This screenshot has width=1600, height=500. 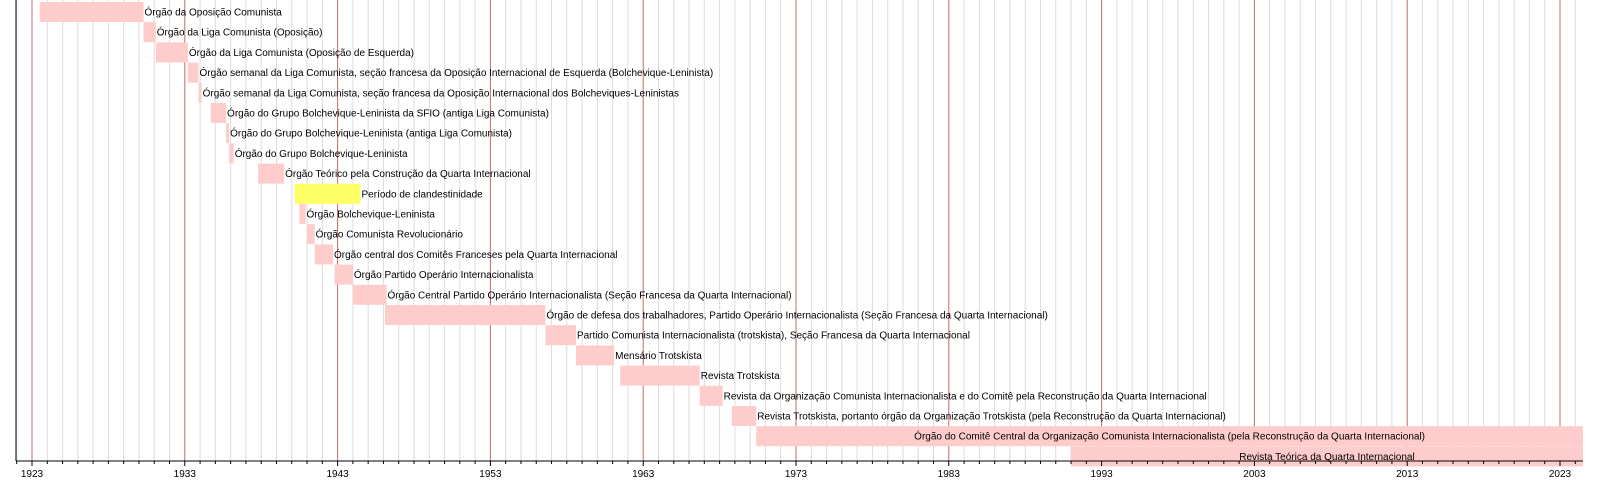 I want to click on x-tick-label: 1953, so click(x=490, y=474).